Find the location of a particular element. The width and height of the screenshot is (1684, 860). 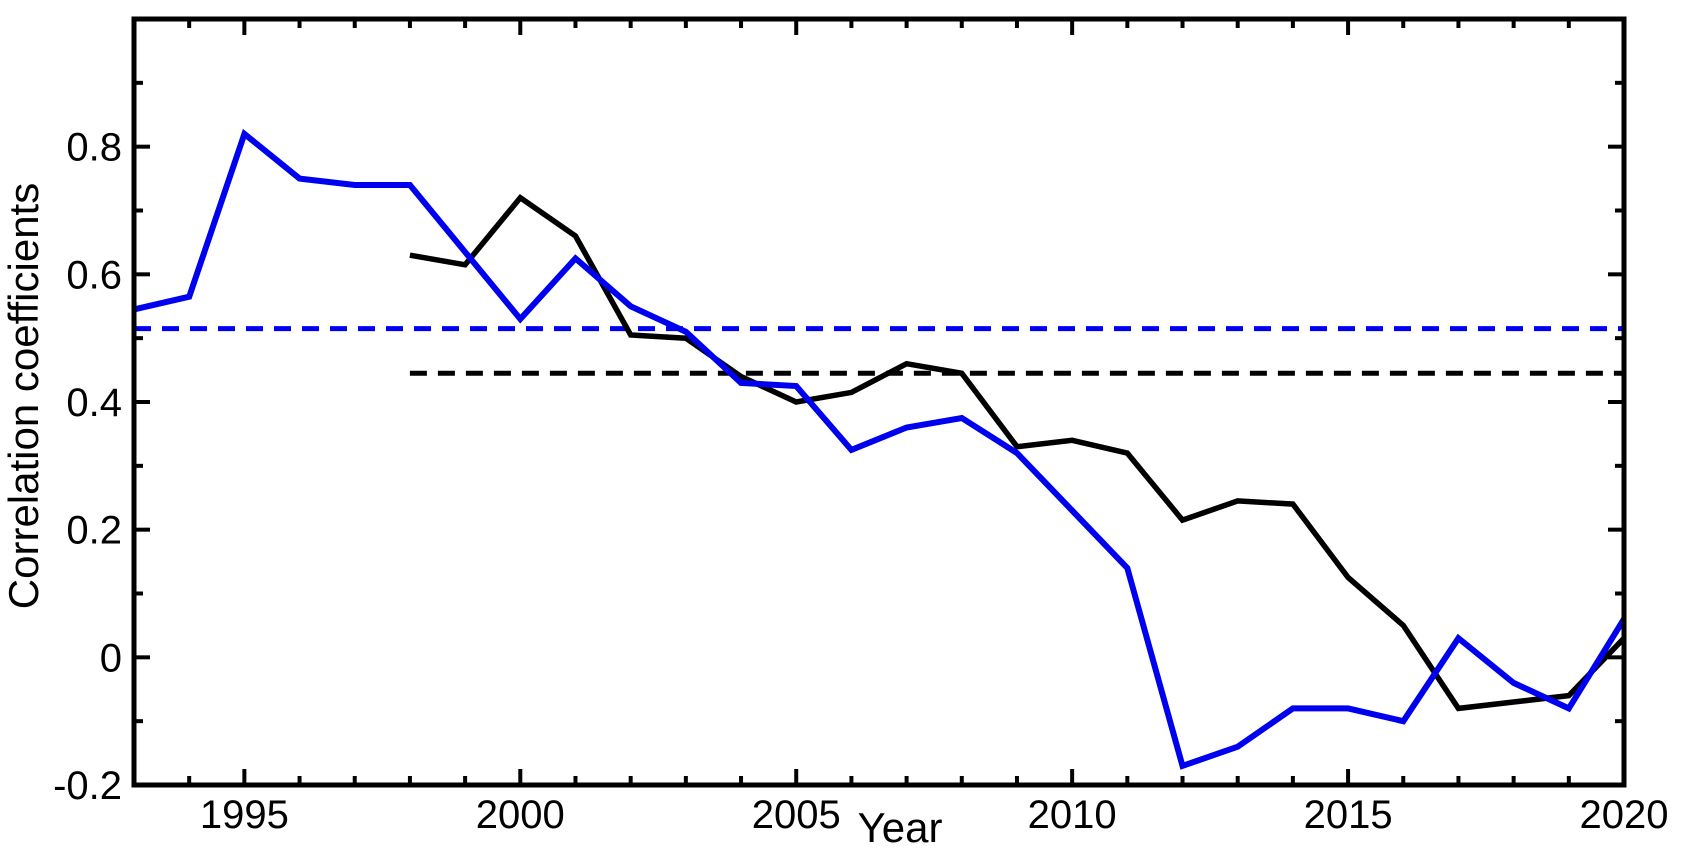

x-axis-title: Year is located at coordinates (900, 827).